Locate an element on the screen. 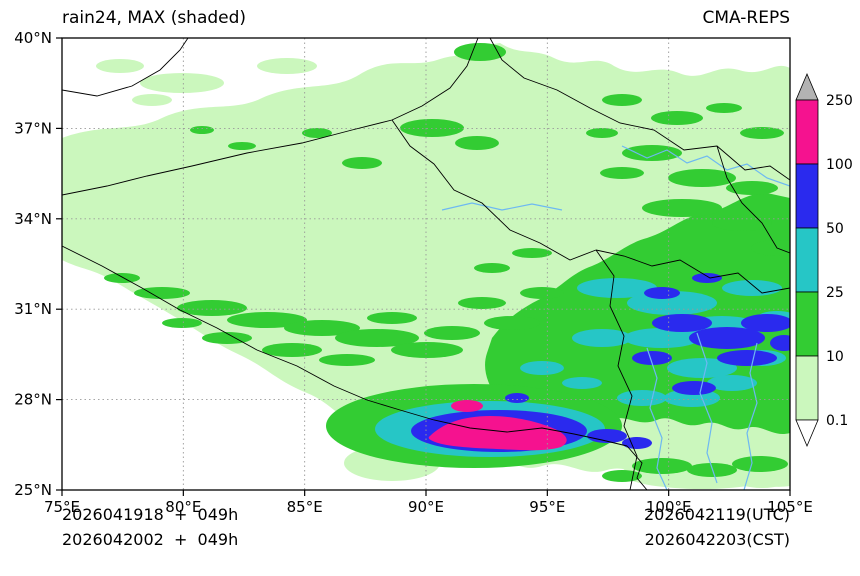 This screenshot has width=860, height=576. valid-time-utc: 2026042119(UTC) is located at coordinates (717, 514).